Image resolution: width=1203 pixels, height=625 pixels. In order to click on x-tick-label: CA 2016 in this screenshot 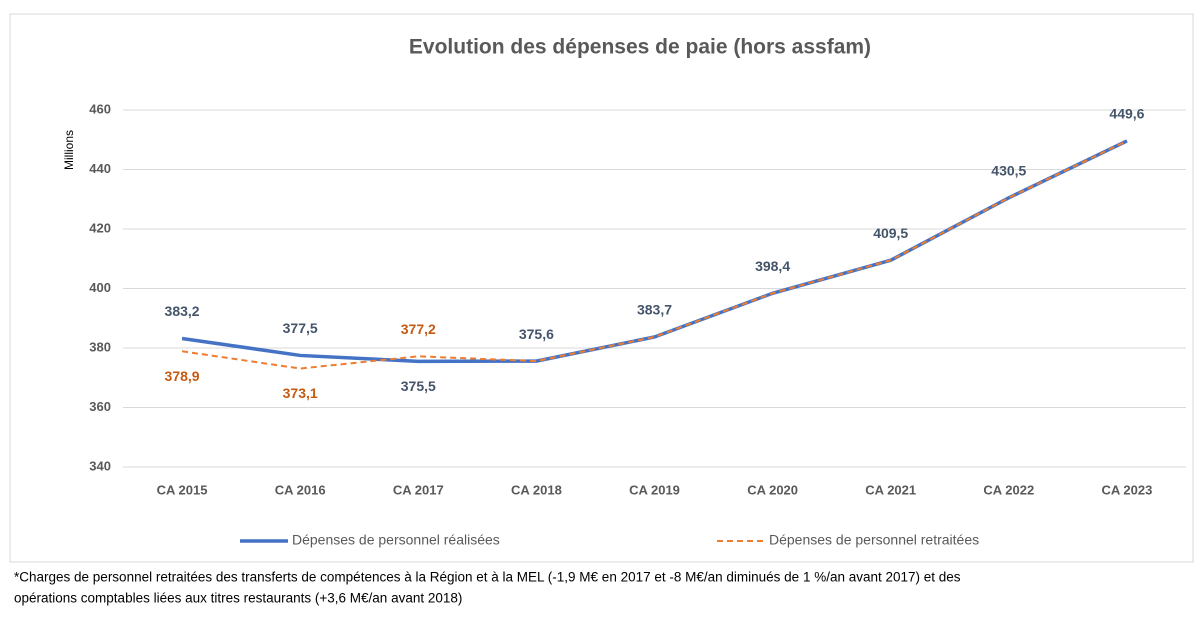, I will do `click(300, 489)`.